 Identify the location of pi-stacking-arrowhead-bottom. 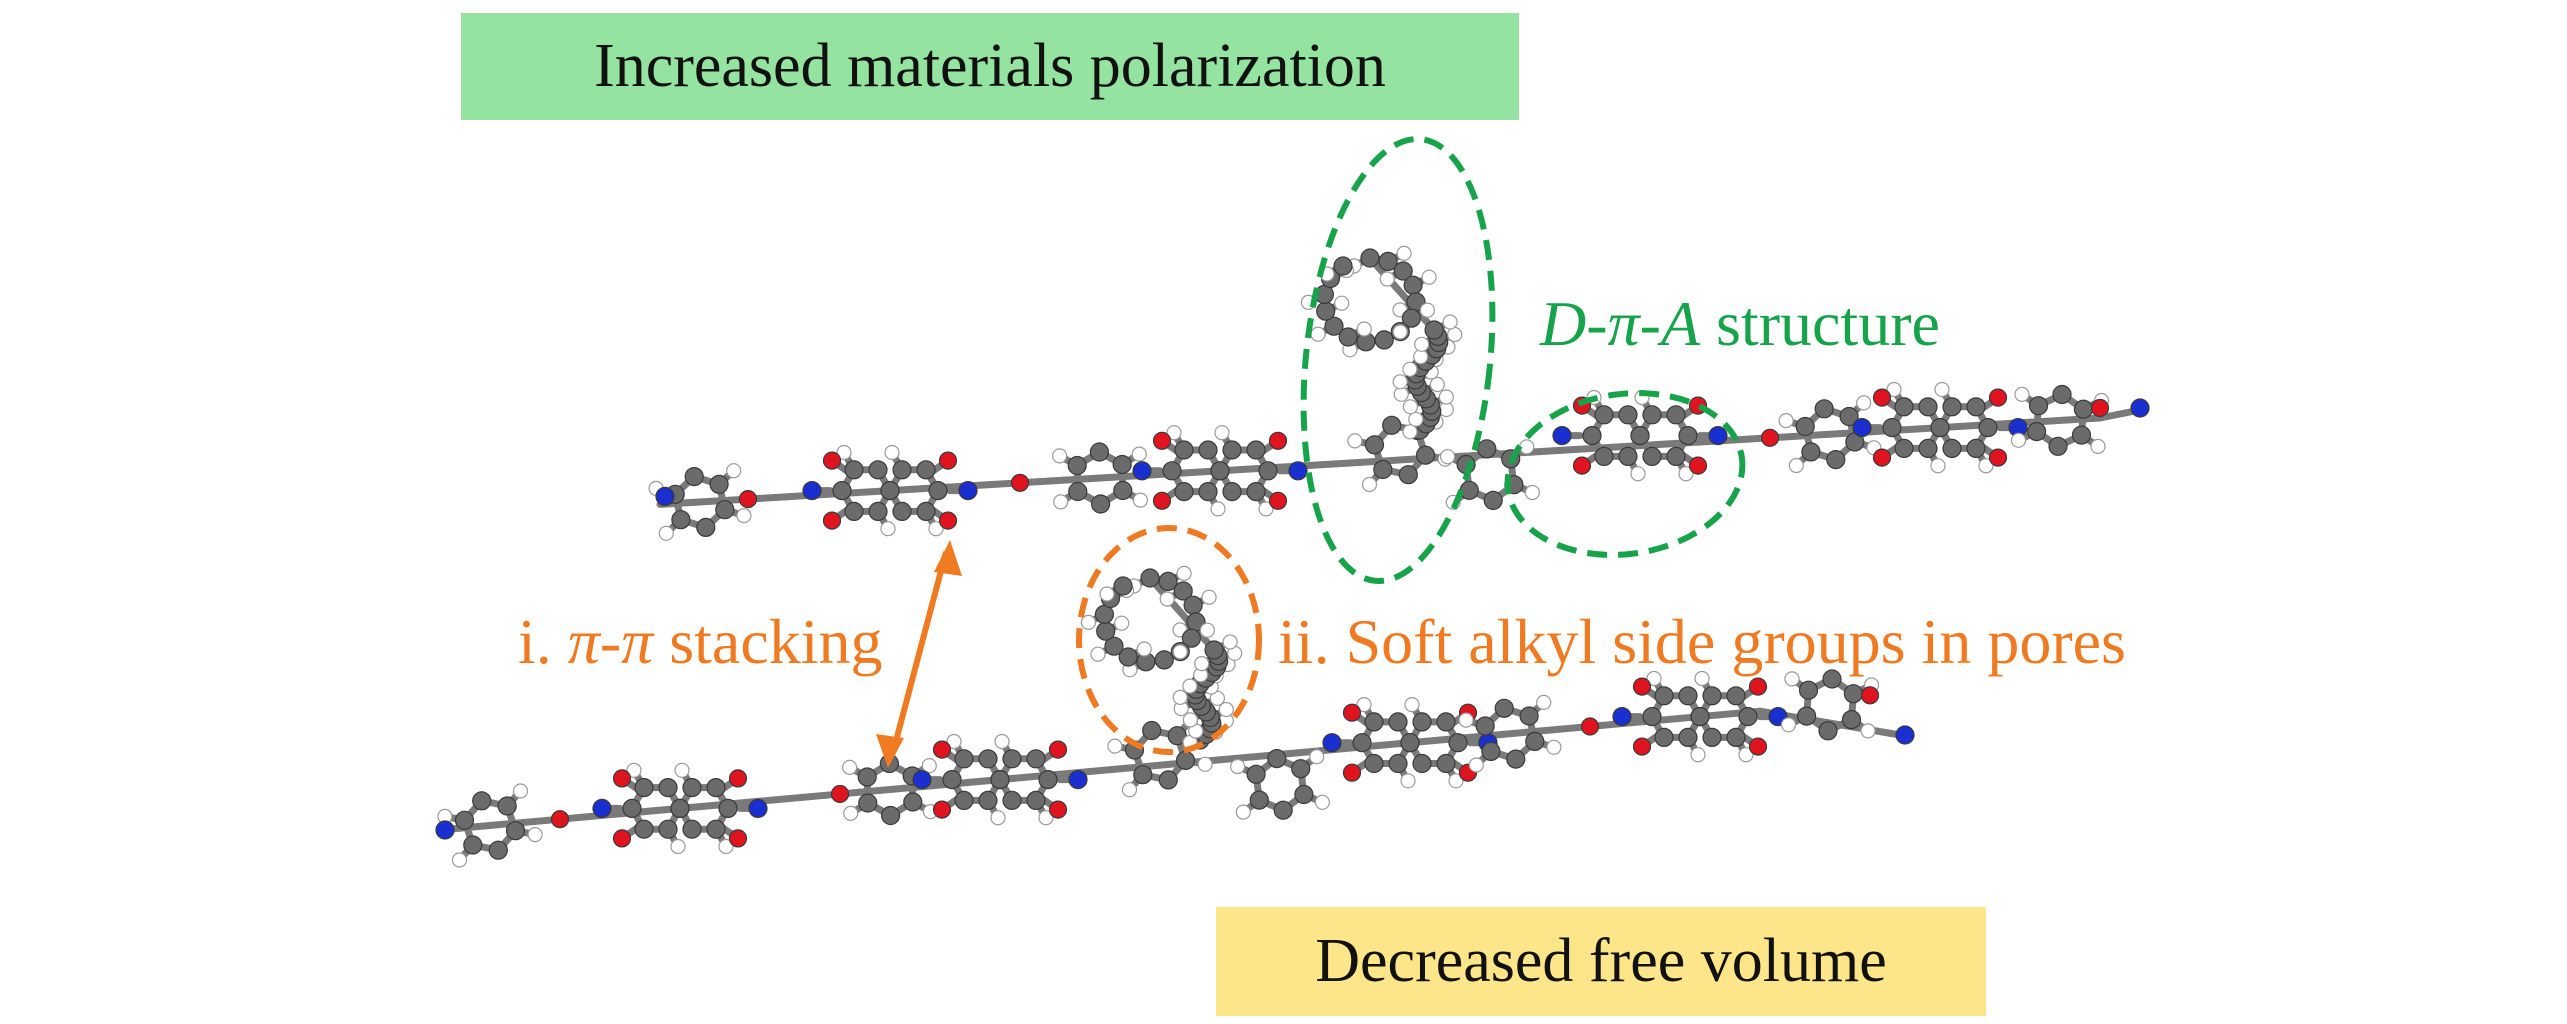
(890, 751).